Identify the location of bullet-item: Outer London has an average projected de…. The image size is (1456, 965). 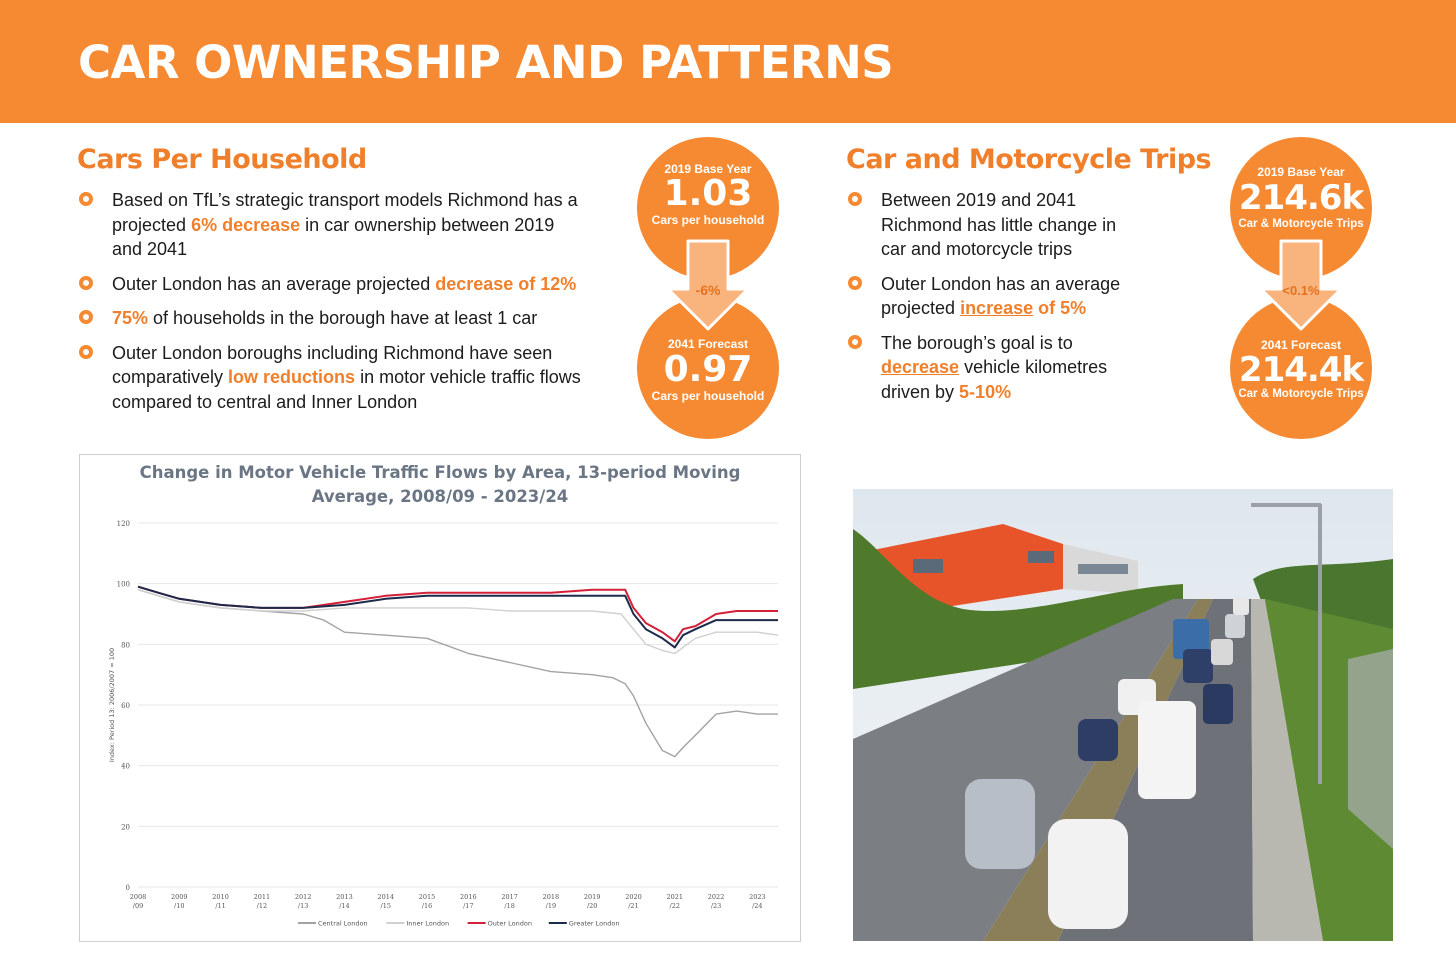
(333, 284).